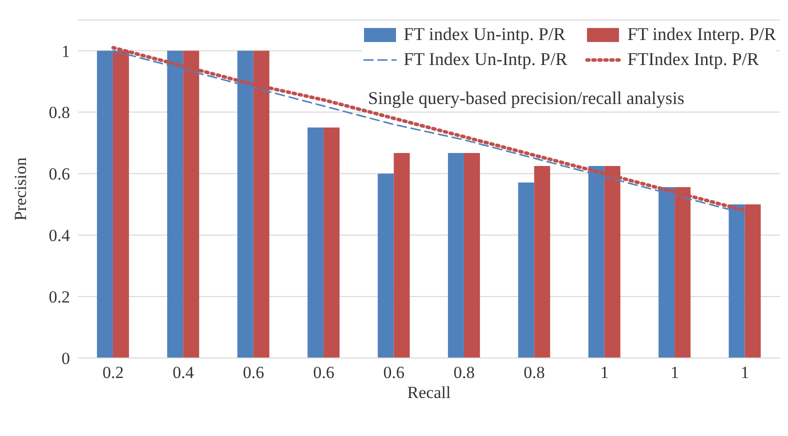 The image size is (788, 436). Describe the element at coordinates (20, 188) in the screenshot. I see `y-axis-title: Precision` at that location.